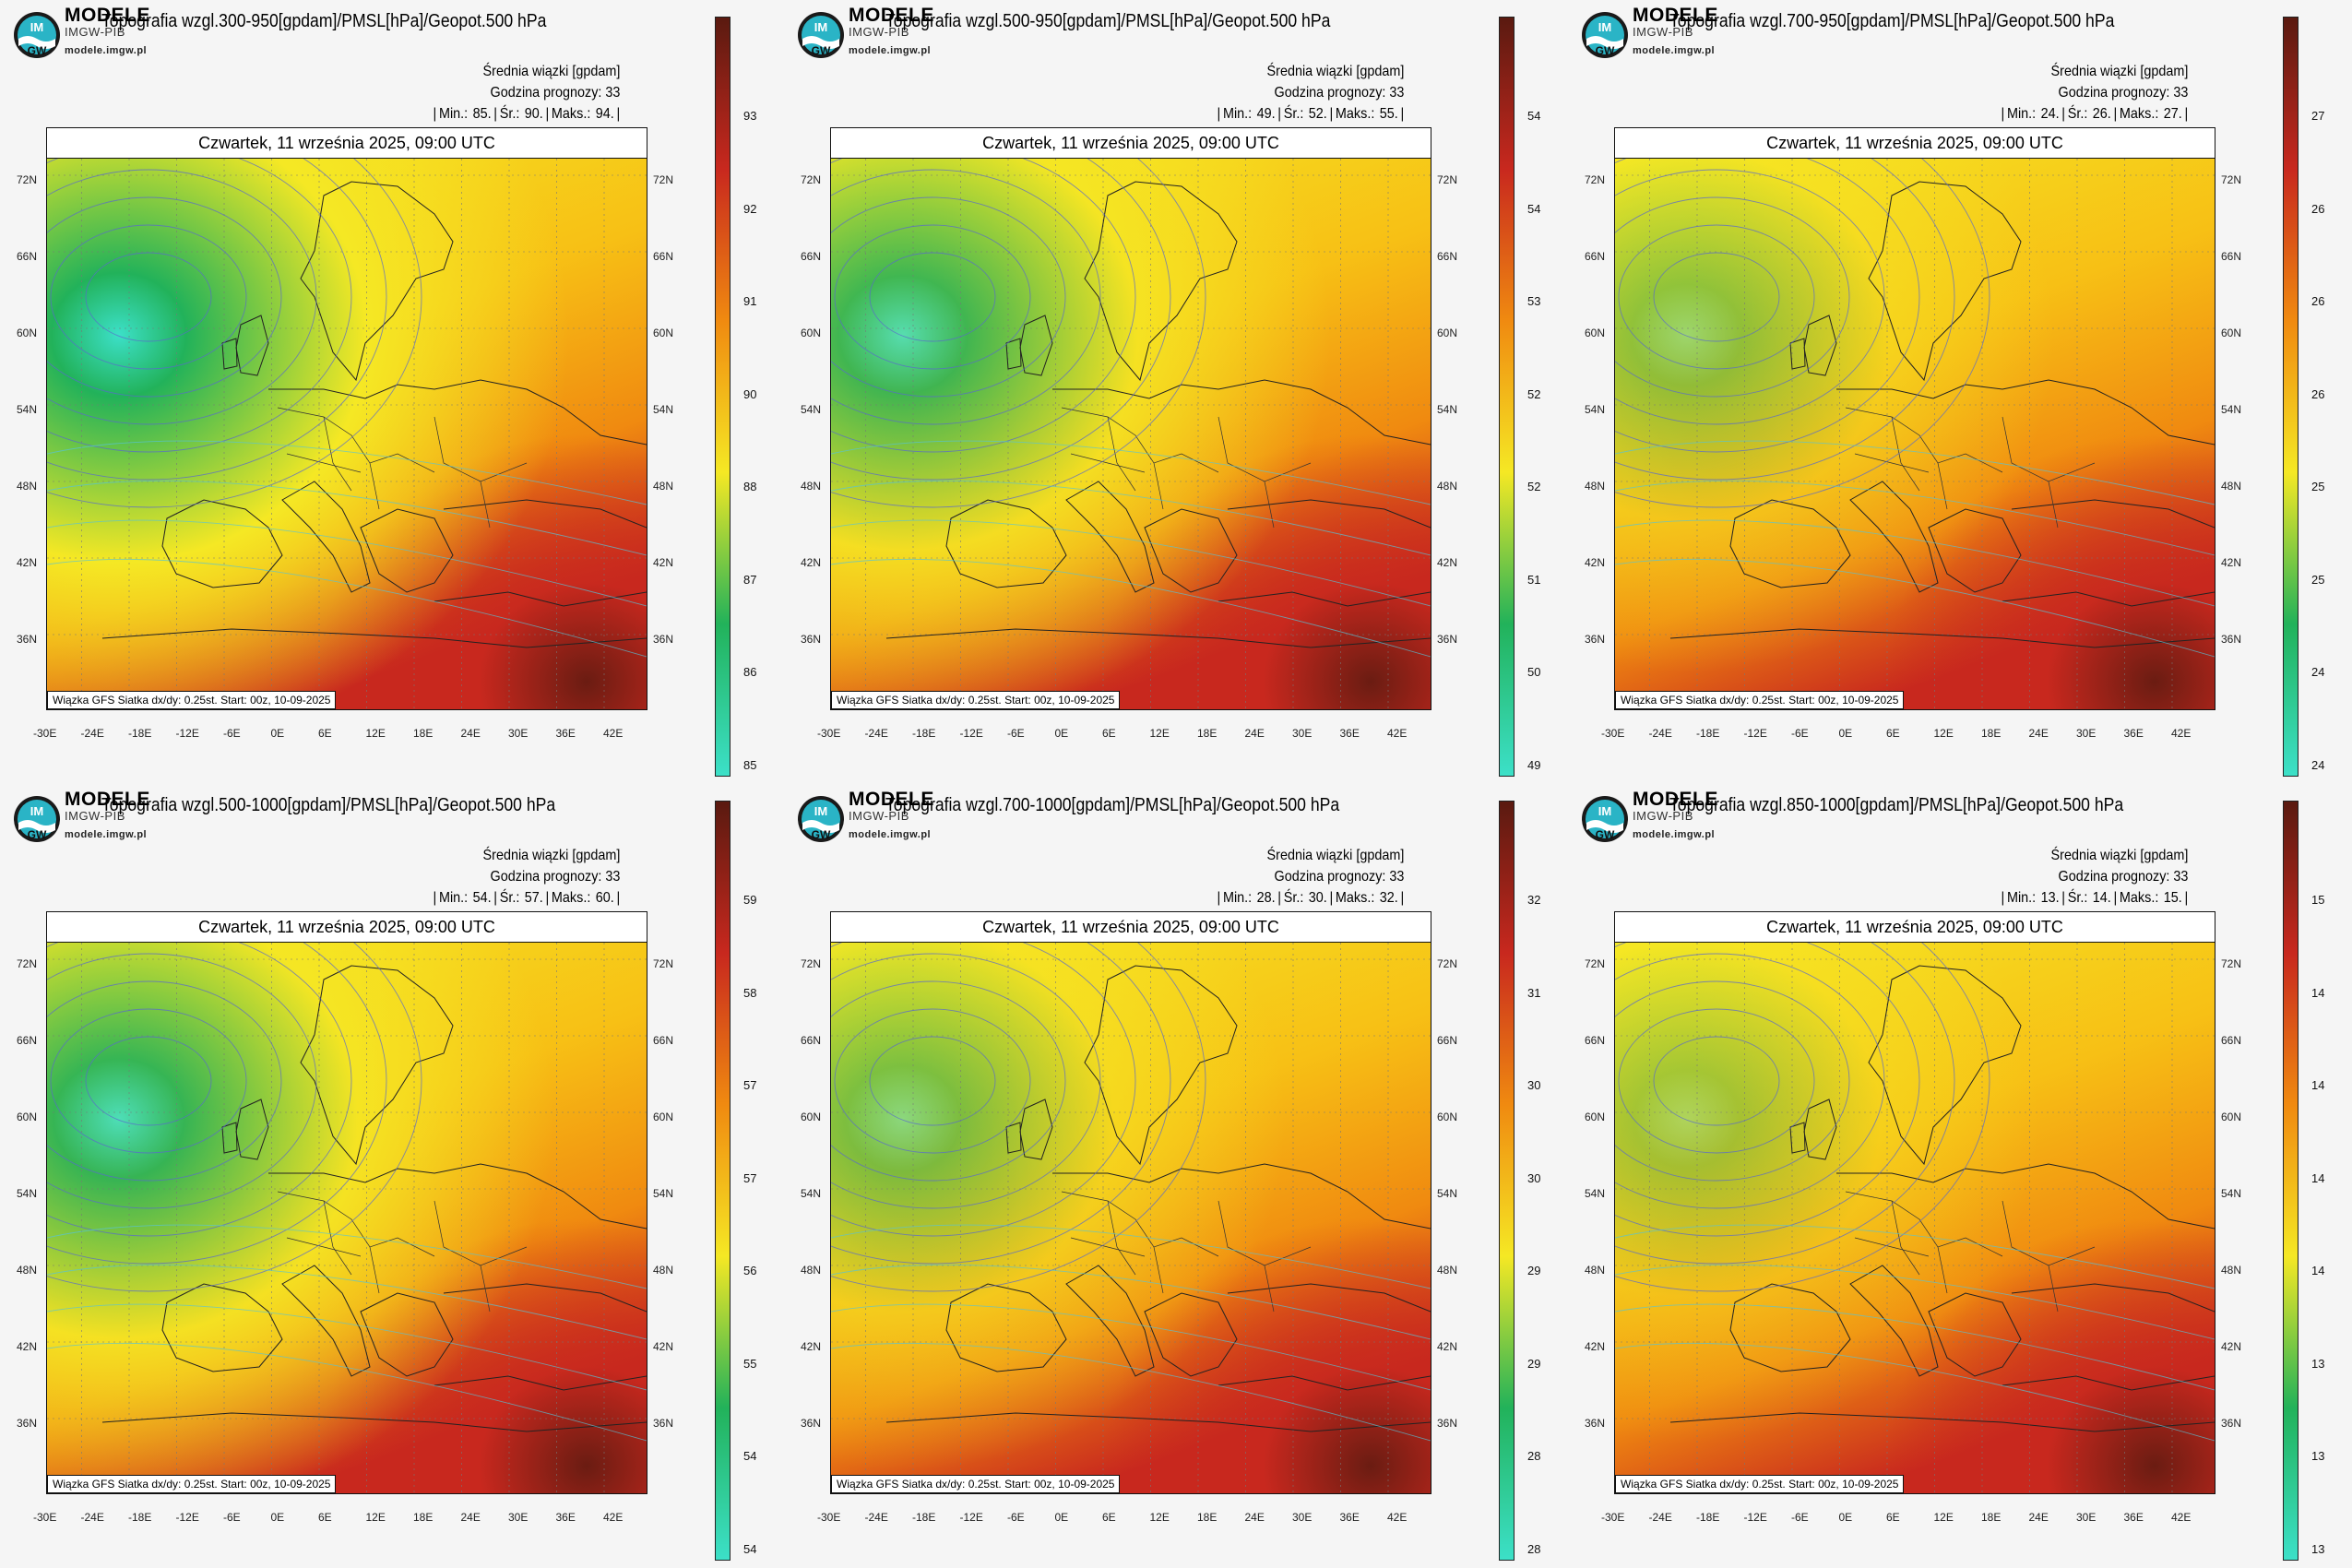 The height and width of the screenshot is (1568, 2352). What do you see at coordinates (1991, 733) in the screenshot?
I see `lon-label: 18E` at bounding box center [1991, 733].